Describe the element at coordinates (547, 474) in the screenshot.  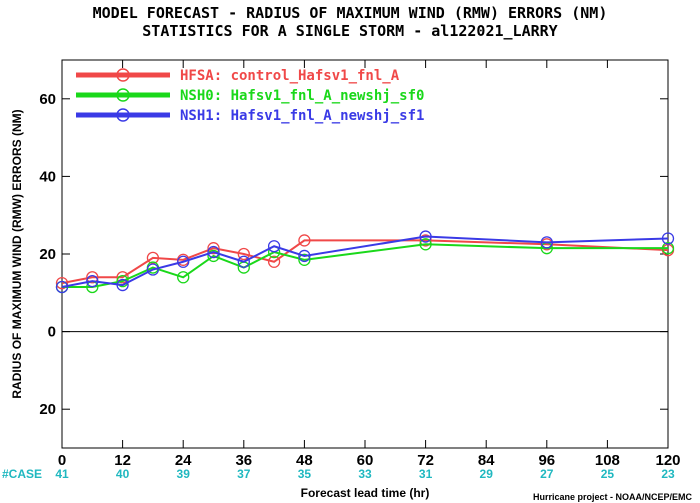
I see `case-count-value: 27` at that location.